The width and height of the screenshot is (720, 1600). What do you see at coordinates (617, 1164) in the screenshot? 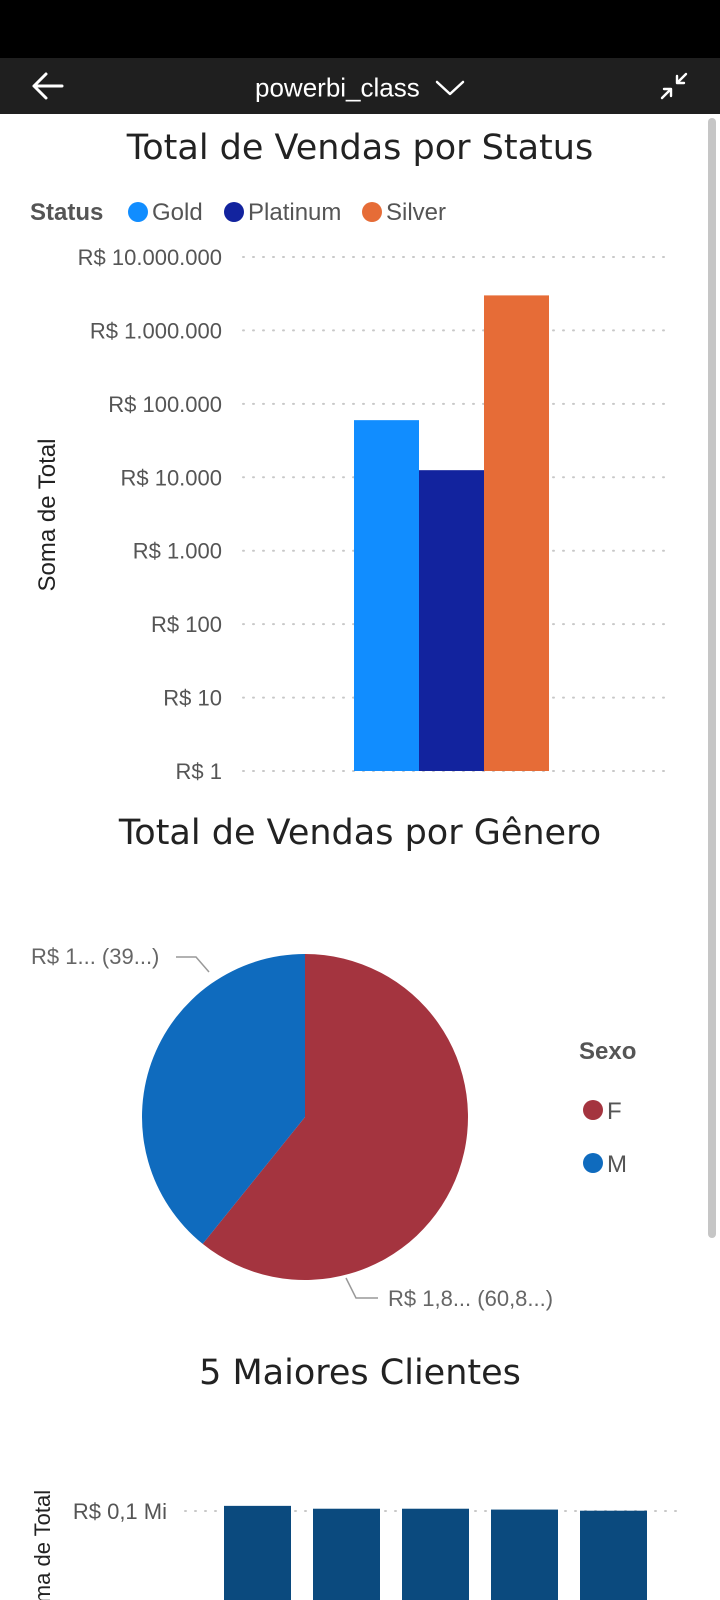
I see `legend-label-m: M` at bounding box center [617, 1164].